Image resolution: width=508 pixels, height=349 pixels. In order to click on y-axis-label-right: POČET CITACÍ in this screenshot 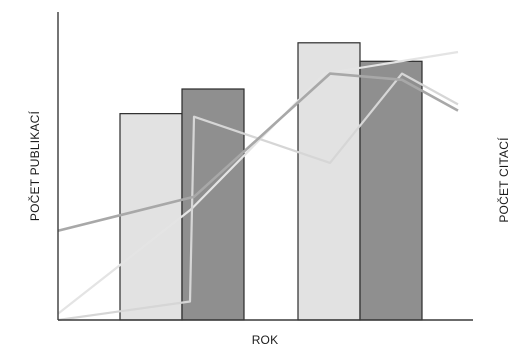, I will do `click(502, 180)`.